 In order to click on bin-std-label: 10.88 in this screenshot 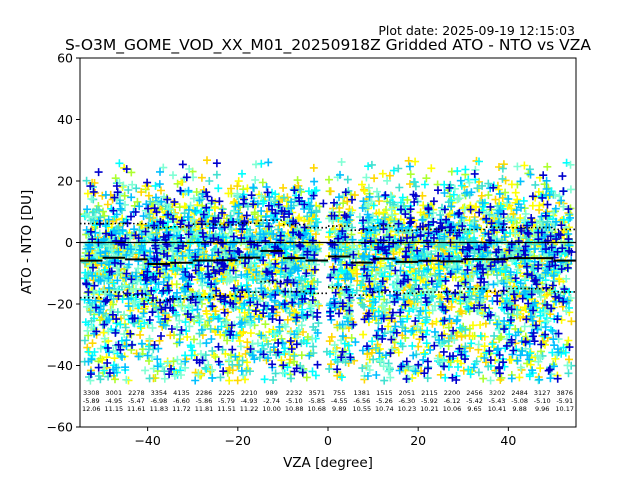, I will do `click(294, 409)`.